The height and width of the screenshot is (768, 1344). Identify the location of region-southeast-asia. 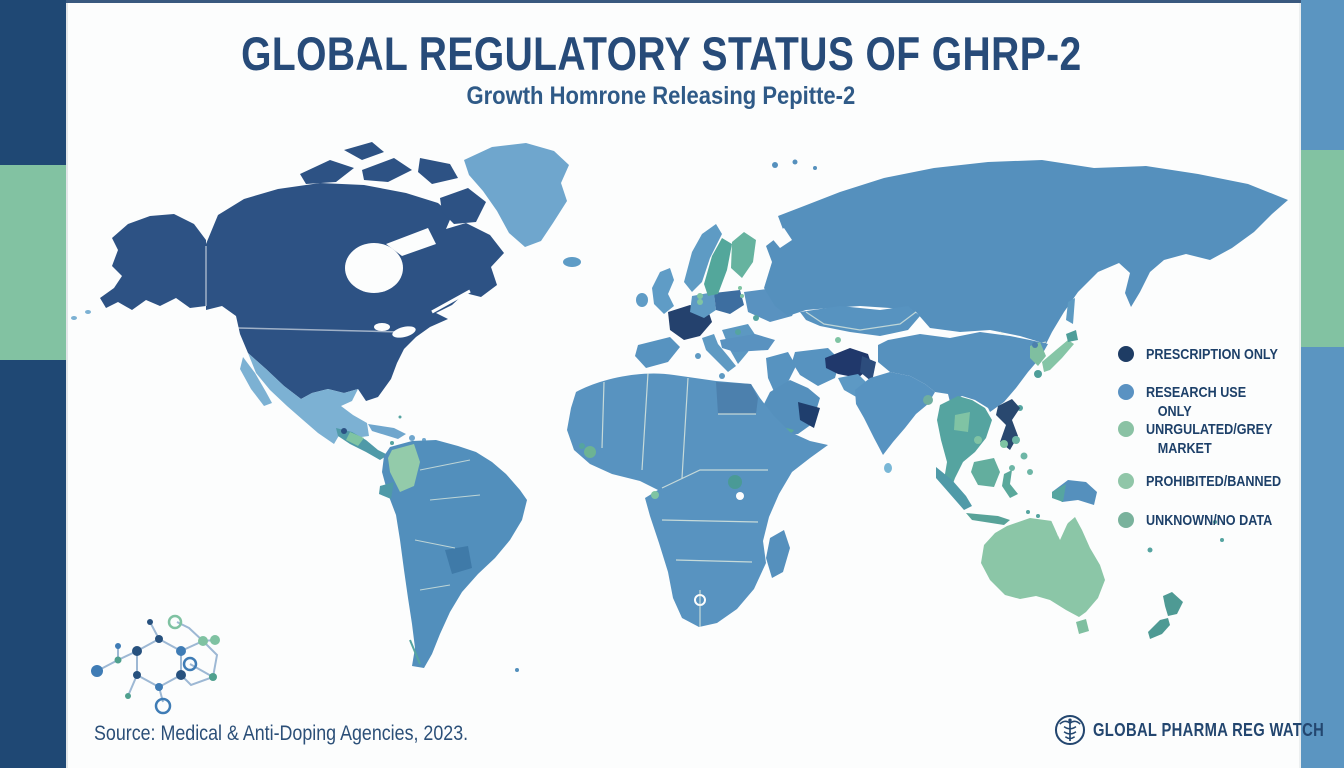
(1016, 460).